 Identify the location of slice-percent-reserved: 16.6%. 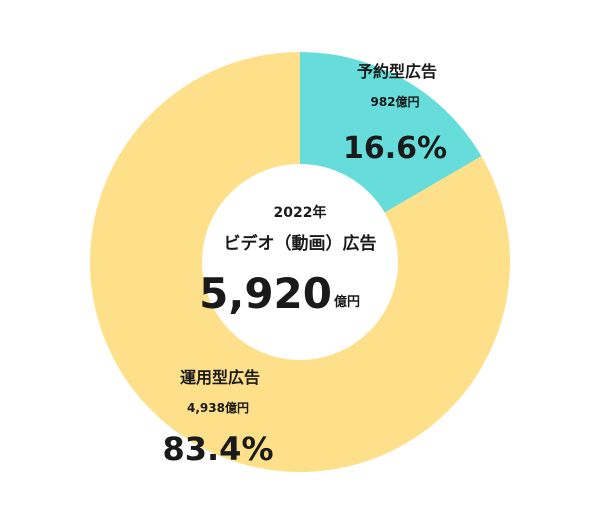
(395, 148).